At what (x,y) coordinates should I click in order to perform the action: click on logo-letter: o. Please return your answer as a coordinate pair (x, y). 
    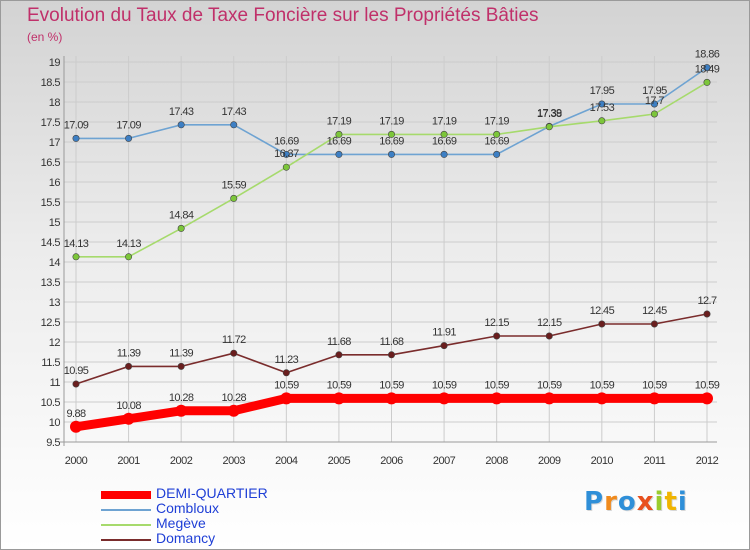
    Looking at the image, I should click on (627, 502).